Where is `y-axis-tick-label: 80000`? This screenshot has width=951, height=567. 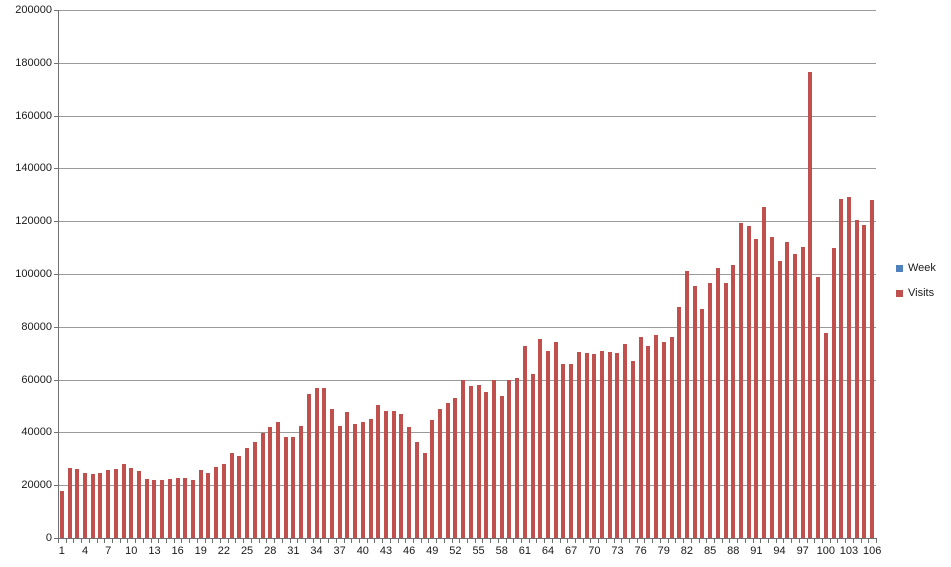 y-axis-tick-label: 80000 is located at coordinates (36, 326).